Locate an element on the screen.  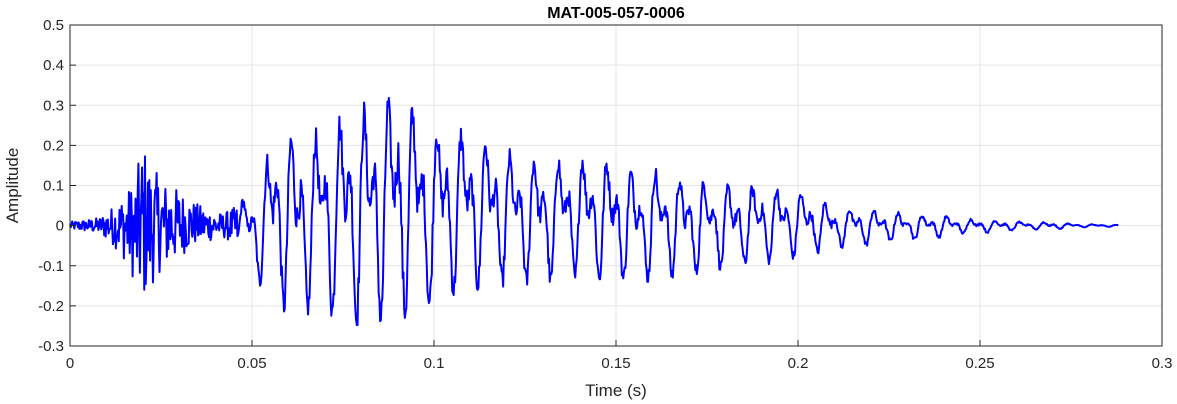
y-tick-label: 0.1 is located at coordinates (53, 186).